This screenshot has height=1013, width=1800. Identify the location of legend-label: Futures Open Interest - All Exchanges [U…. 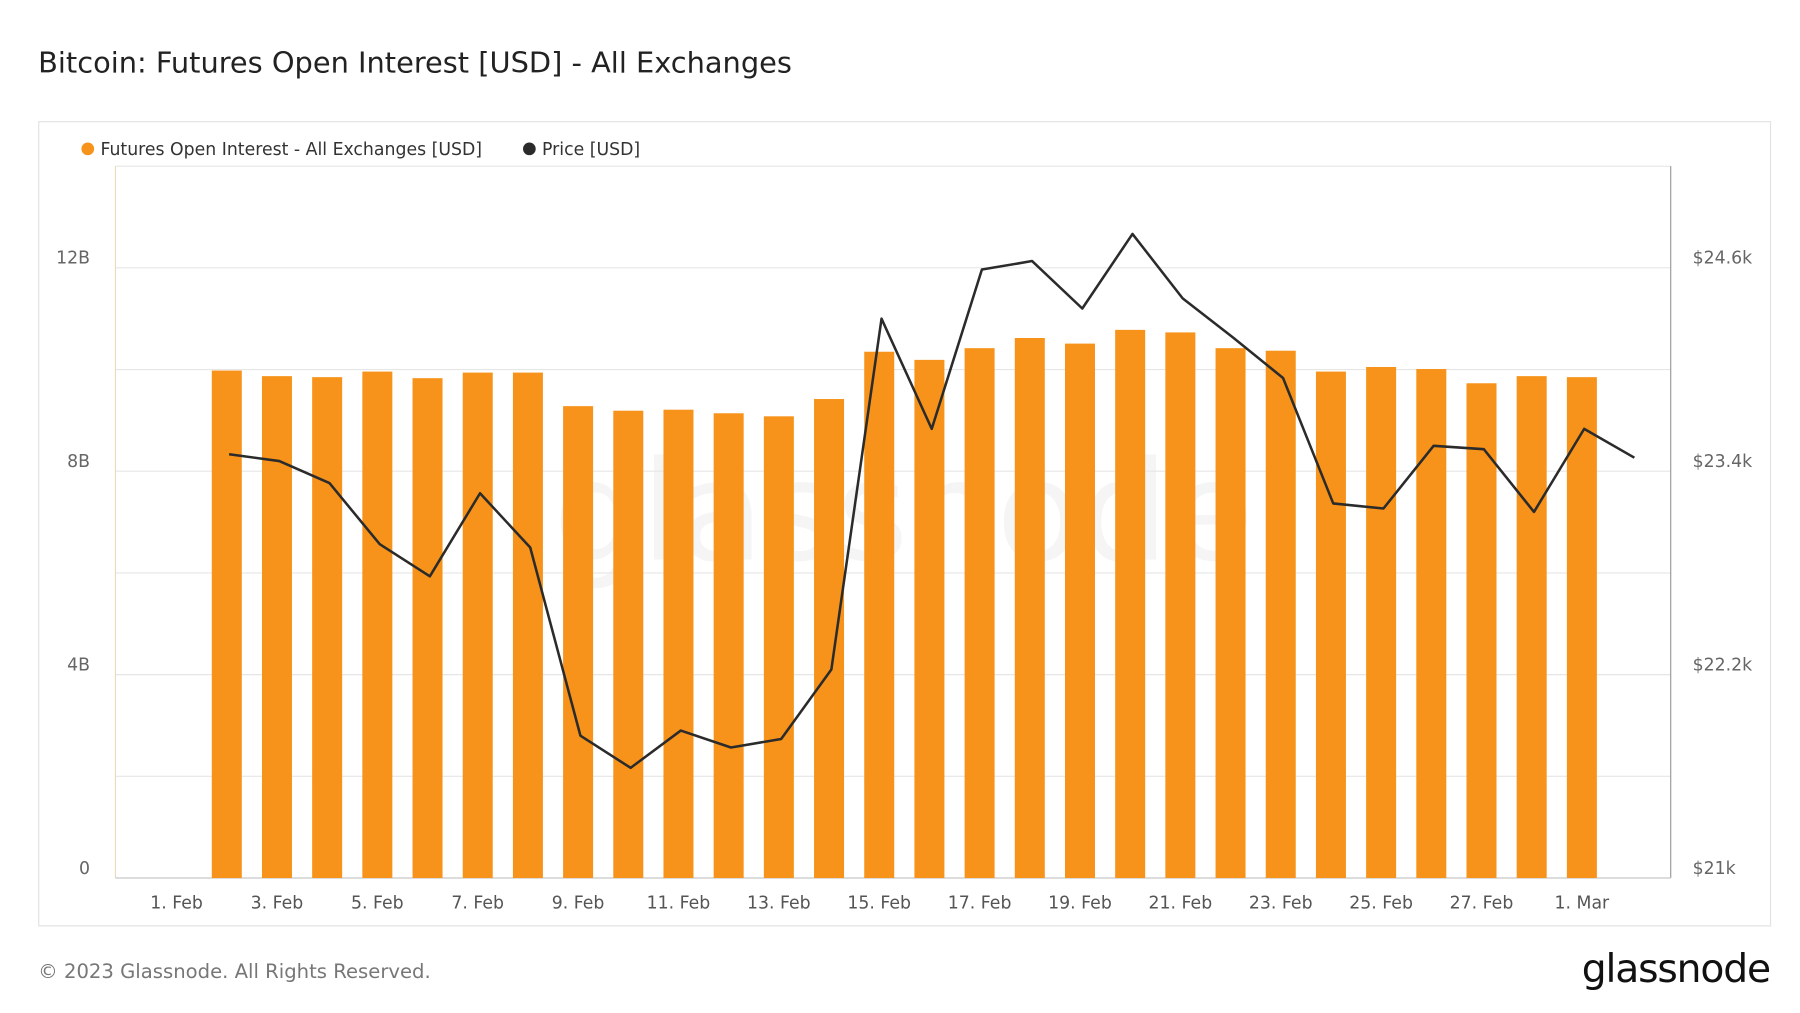
(291, 150).